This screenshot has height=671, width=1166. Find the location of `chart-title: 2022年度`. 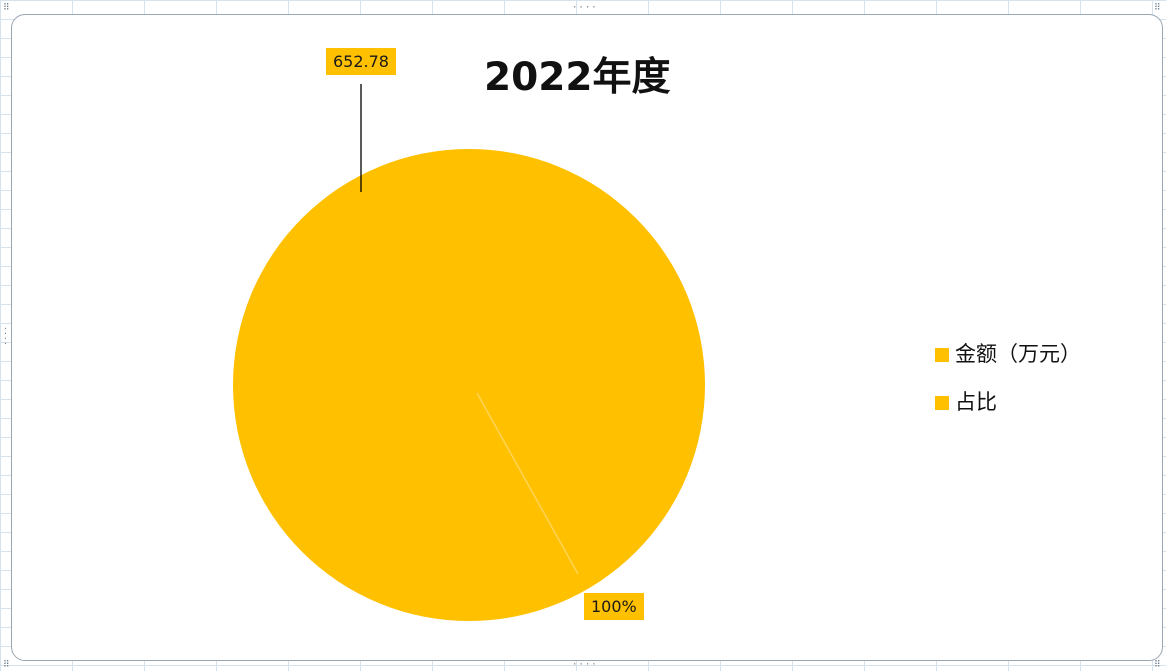

chart-title: 2022年度 is located at coordinates (577, 77).